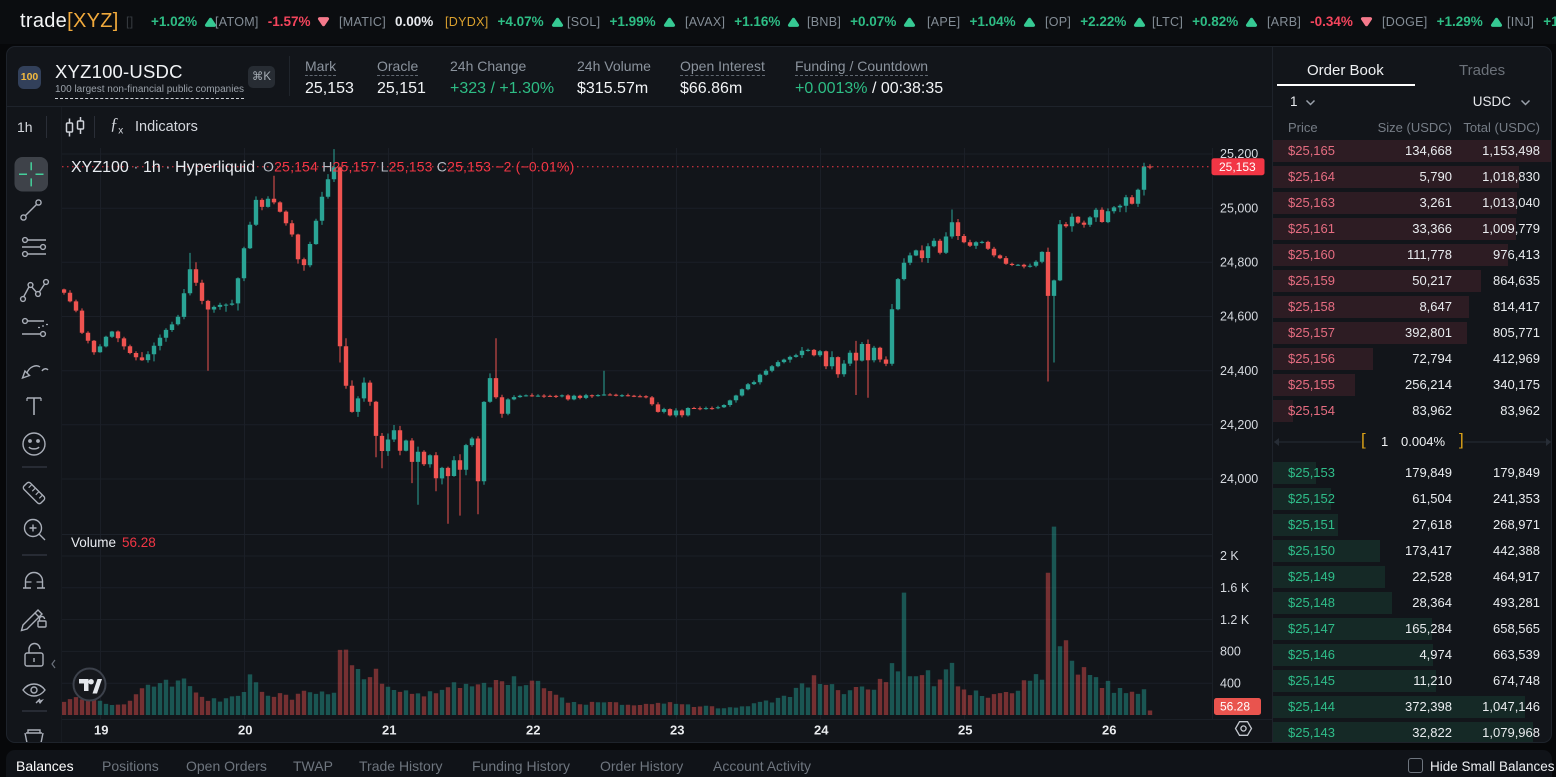  Describe the element at coordinates (1229, 556) in the screenshot. I see `svg-text: 2 K` at that location.